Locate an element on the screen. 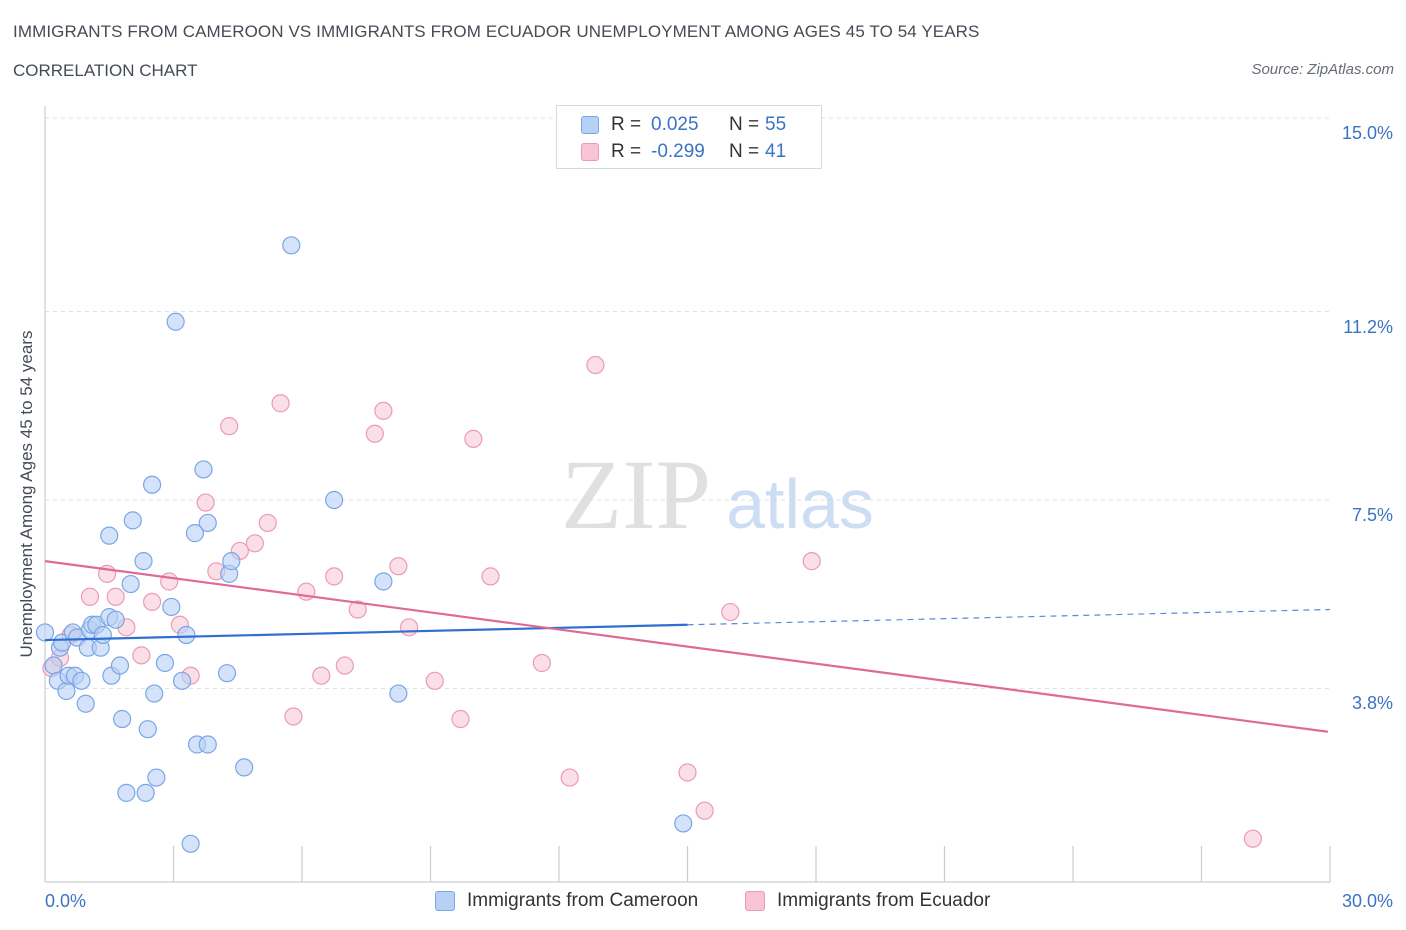  y-axis-label: Unemployment Among Ages 45 to 54 years is located at coordinates (26, 494).